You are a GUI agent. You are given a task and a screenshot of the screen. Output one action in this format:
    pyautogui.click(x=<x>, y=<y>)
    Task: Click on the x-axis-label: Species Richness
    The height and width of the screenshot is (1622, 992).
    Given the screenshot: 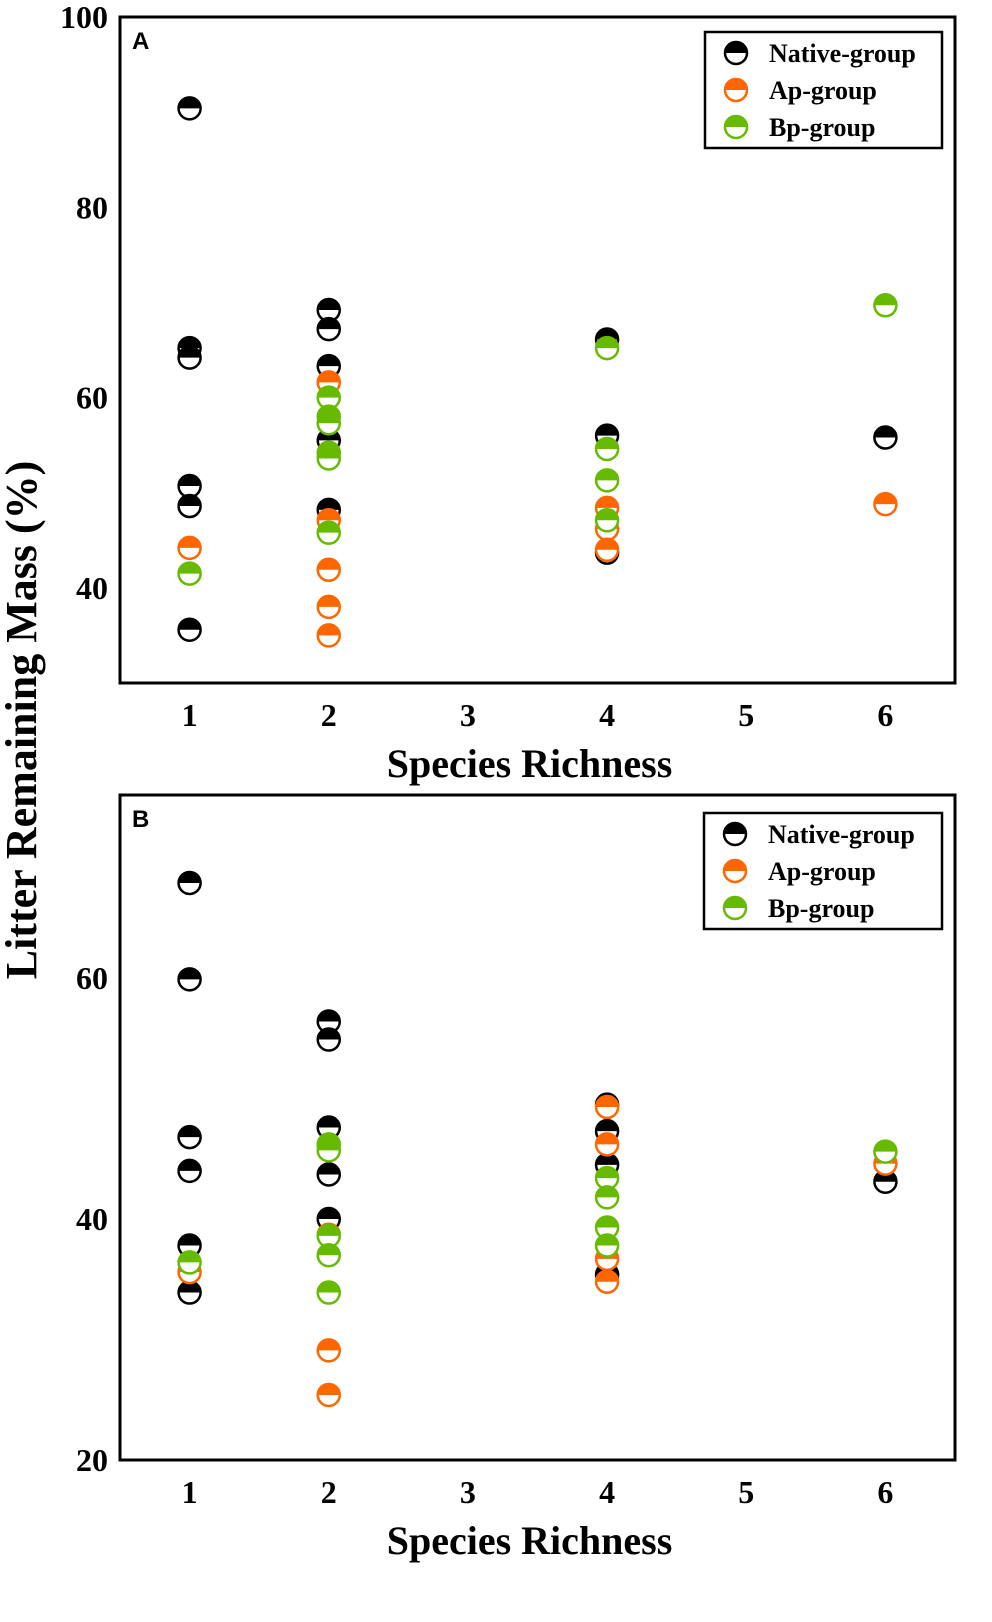 What is the action you would take?
    pyautogui.click(x=530, y=763)
    